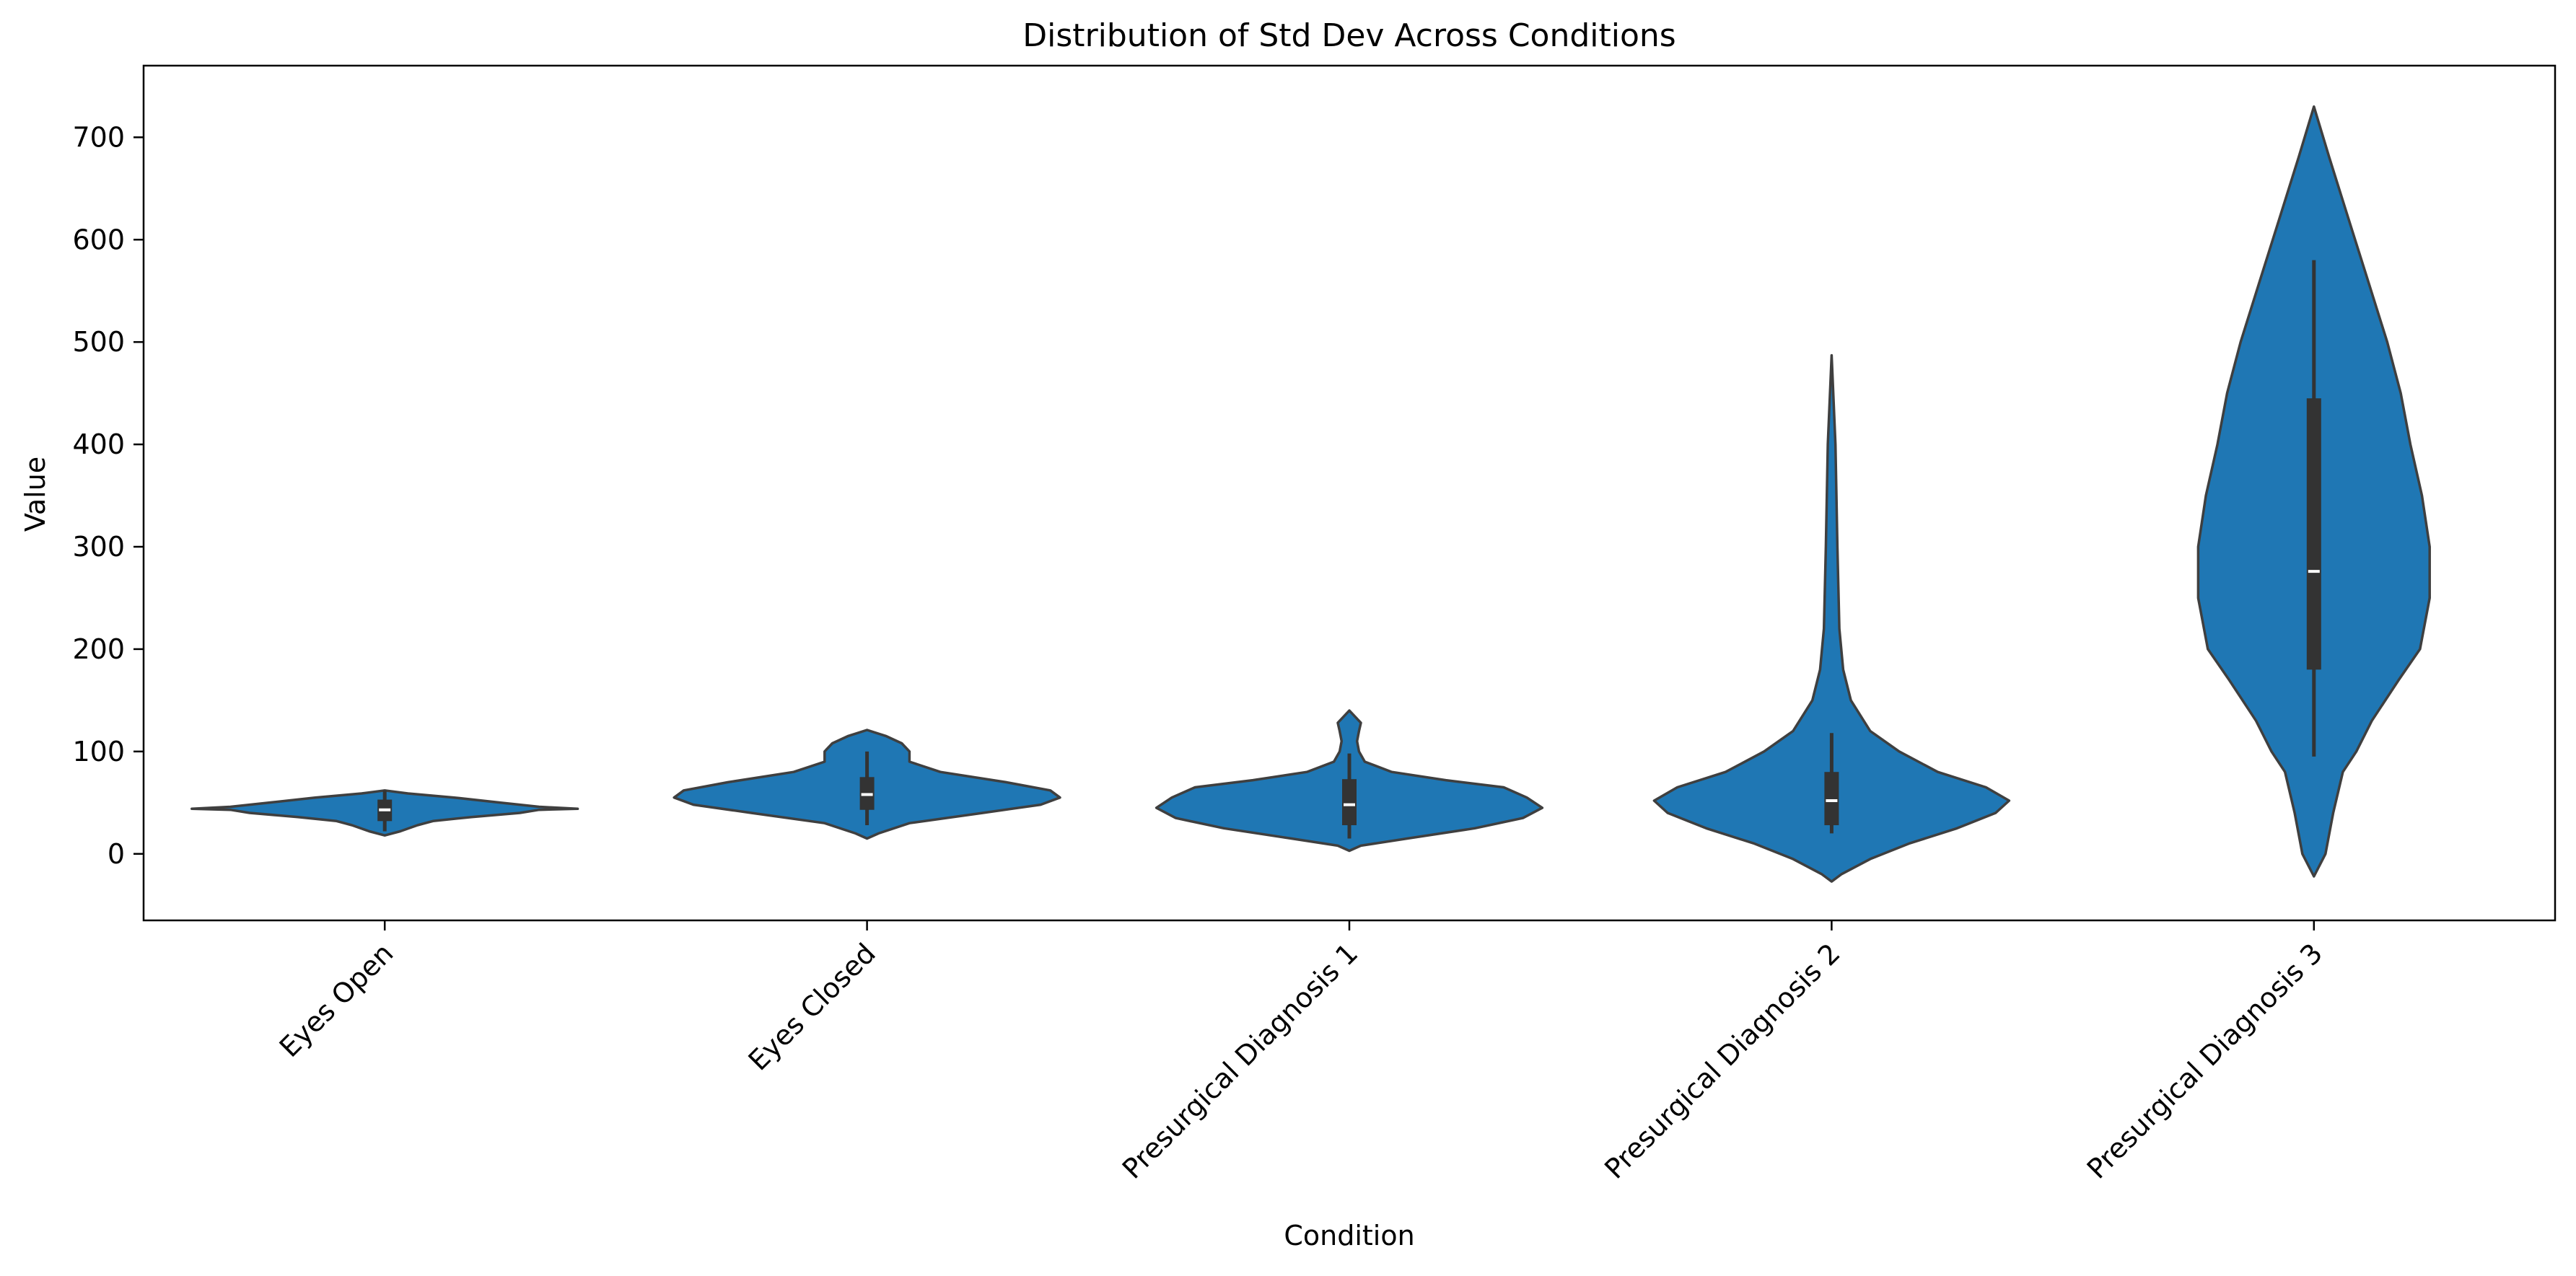 The height and width of the screenshot is (1276, 2576). I want to click on y-tick-label: 400, so click(99, 444).